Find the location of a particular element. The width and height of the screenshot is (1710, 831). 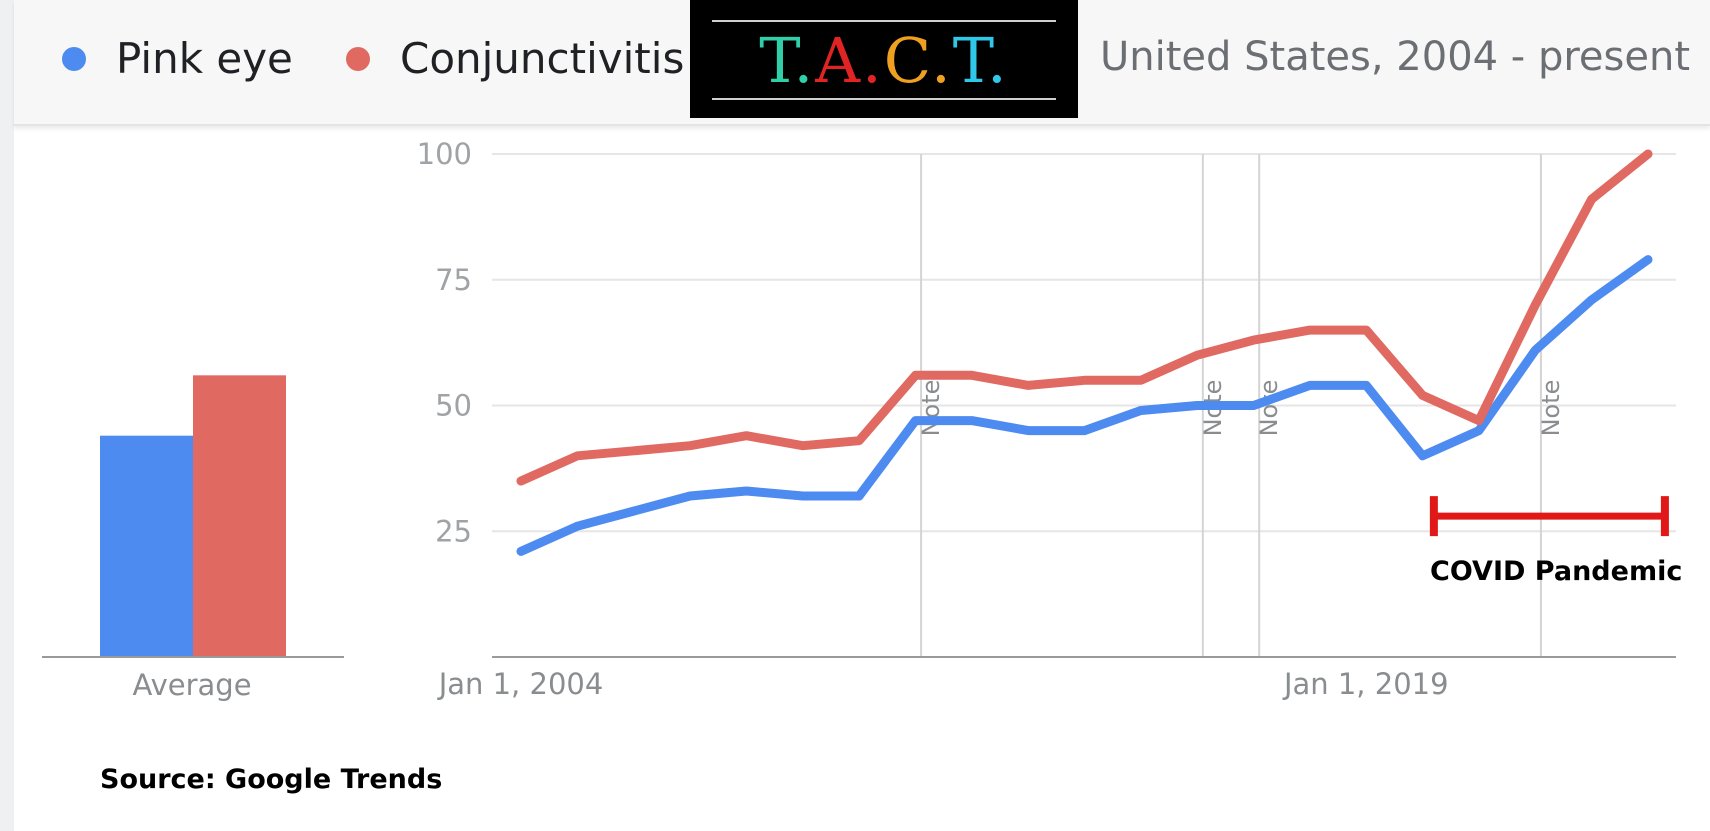

legend-label-pink-eye: Pink eye is located at coordinates (204, 58).